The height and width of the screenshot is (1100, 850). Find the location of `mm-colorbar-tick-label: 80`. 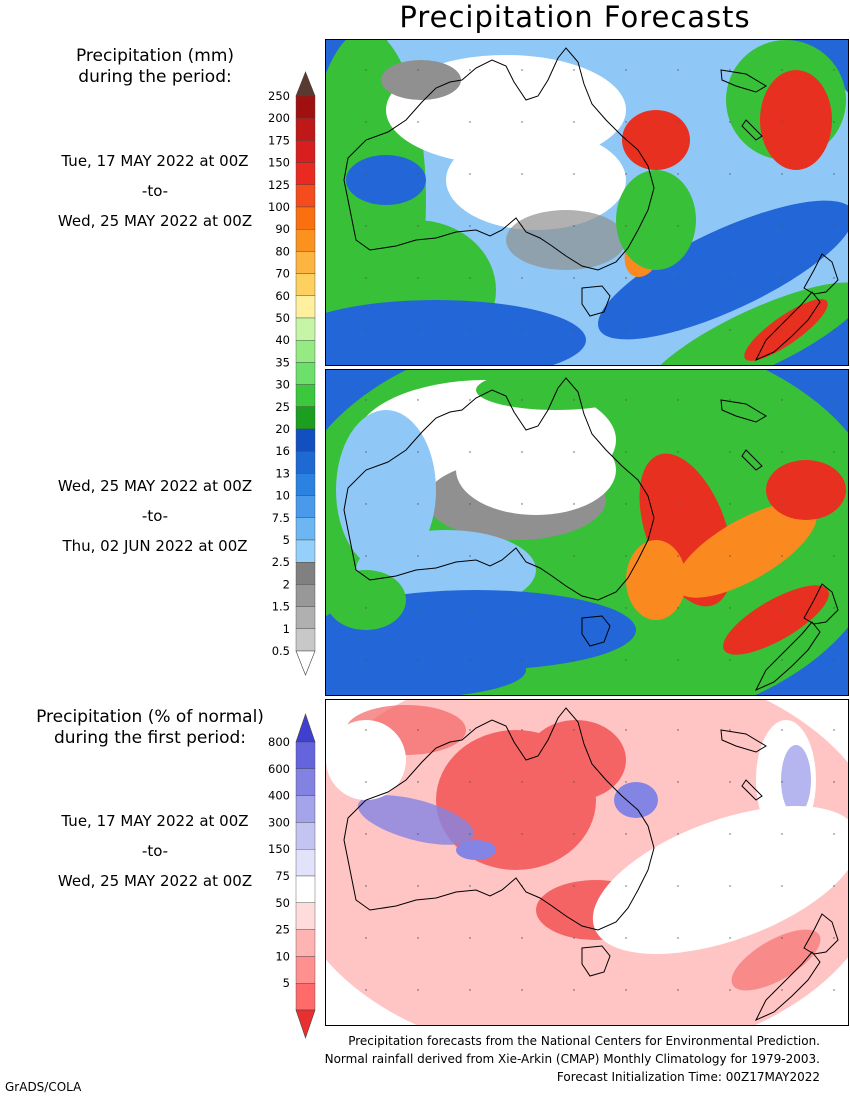

mm-colorbar-tick-label: 80 is located at coordinates (282, 251).